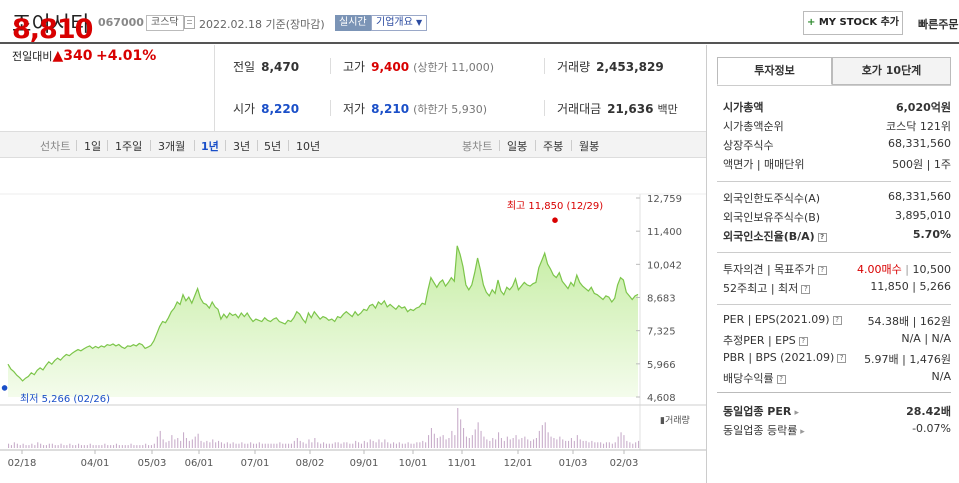 The image size is (959, 483). Describe the element at coordinates (413, 463) in the screenshot. I see `x-tick-label: 10/01` at that location.